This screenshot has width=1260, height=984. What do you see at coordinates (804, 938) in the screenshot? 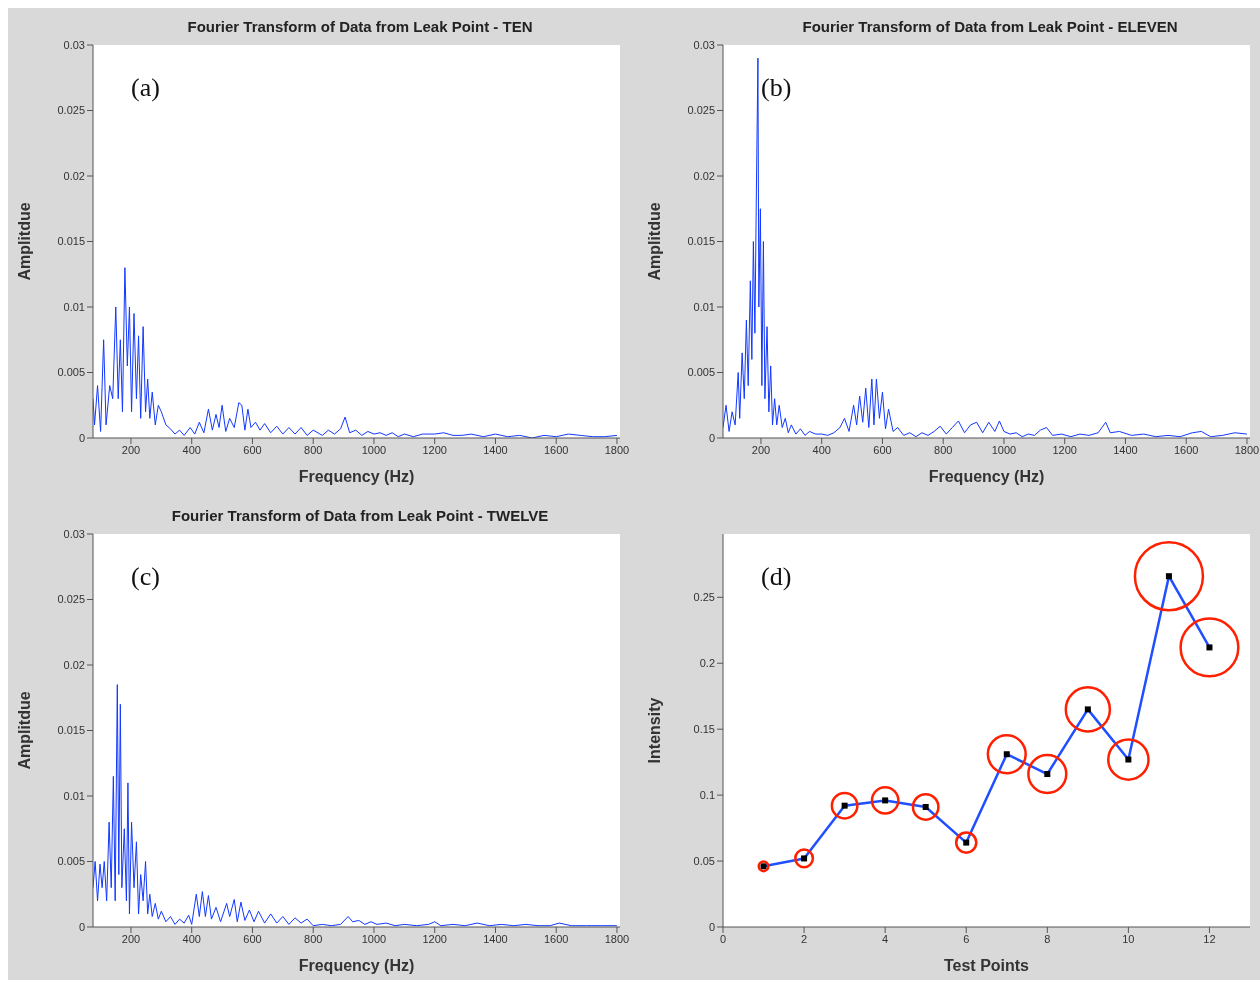
I see `x-tick-label: 2` at bounding box center [804, 938].